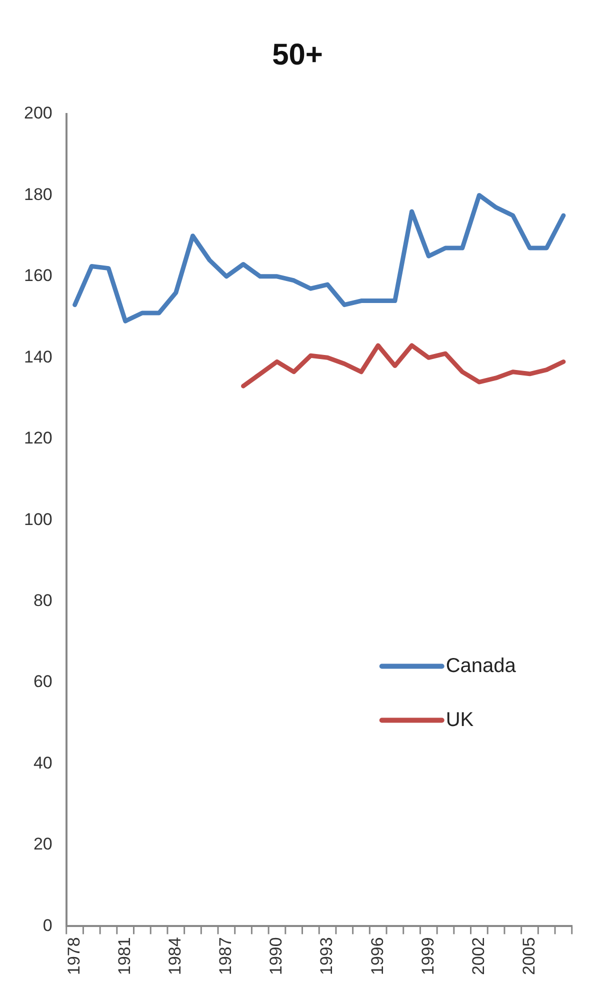 The width and height of the screenshot is (595, 996). I want to click on y-tick-label: 80, so click(42, 600).